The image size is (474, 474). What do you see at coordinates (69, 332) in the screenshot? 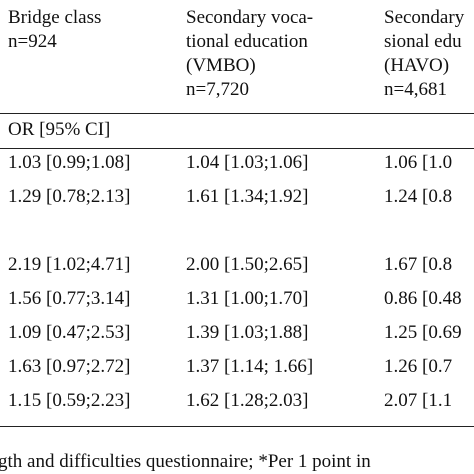
I see `cell: 1.09 [0.47;2.53]` at bounding box center [69, 332].